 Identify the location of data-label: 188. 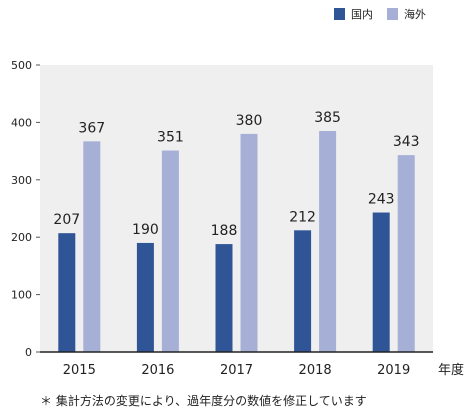
(224, 231).